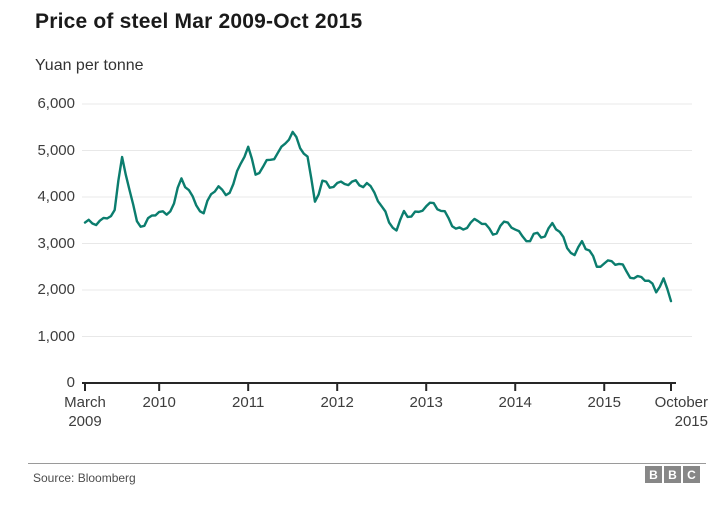  What do you see at coordinates (56, 103) in the screenshot?
I see `y-tick-label-6000: 6,000` at bounding box center [56, 103].